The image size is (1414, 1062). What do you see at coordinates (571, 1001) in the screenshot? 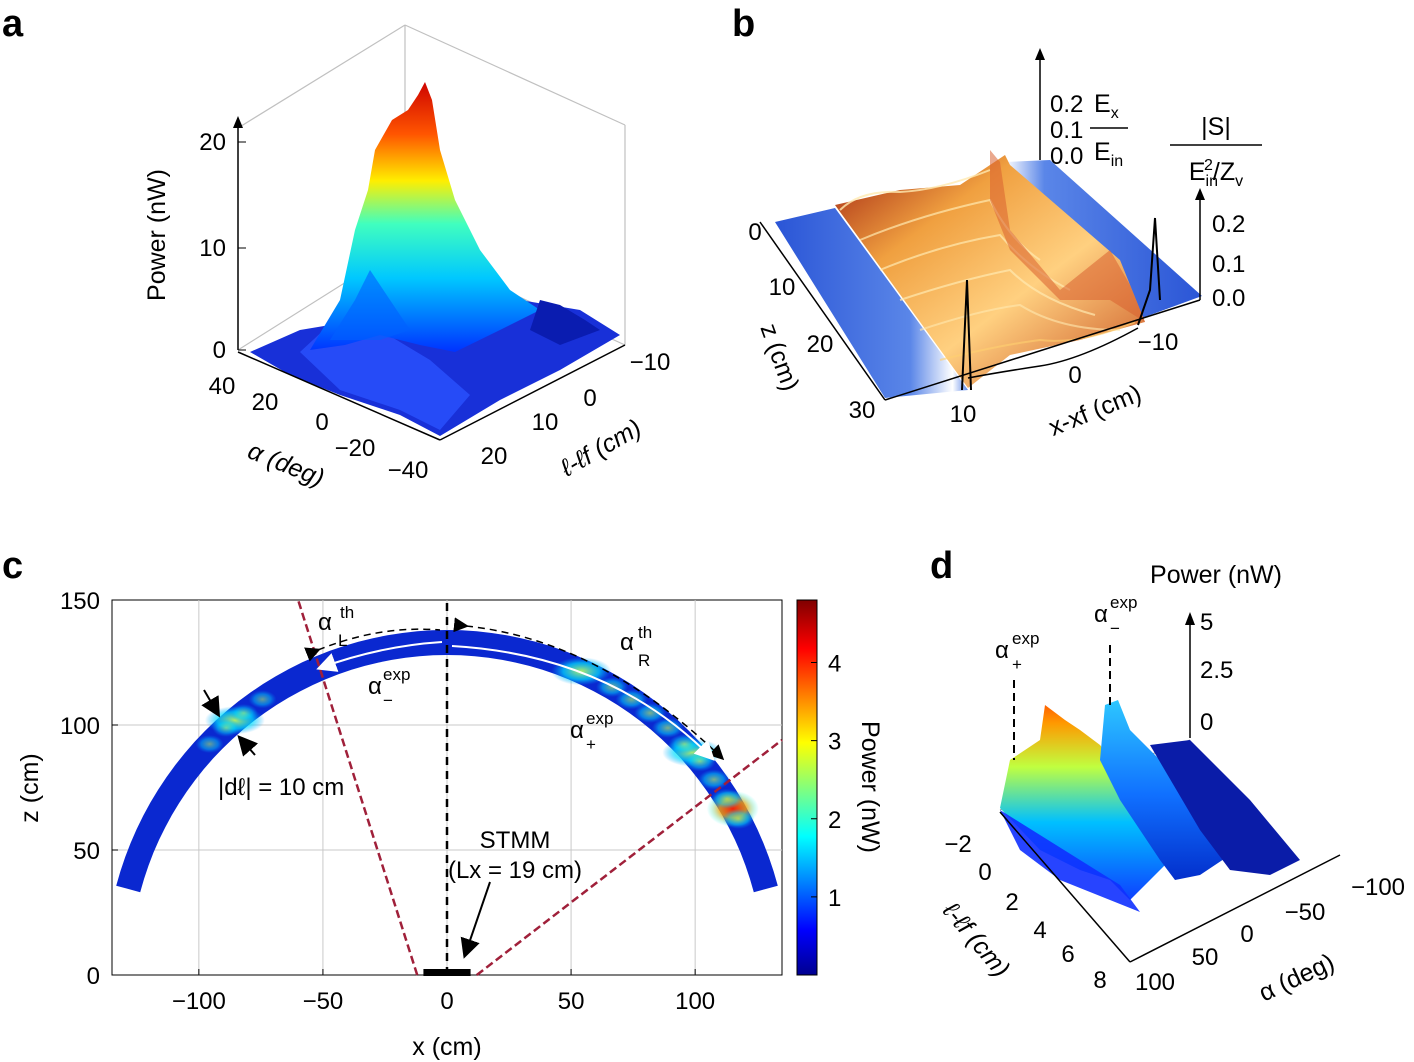
I see `panel-c-x-tick: 50` at bounding box center [571, 1001].